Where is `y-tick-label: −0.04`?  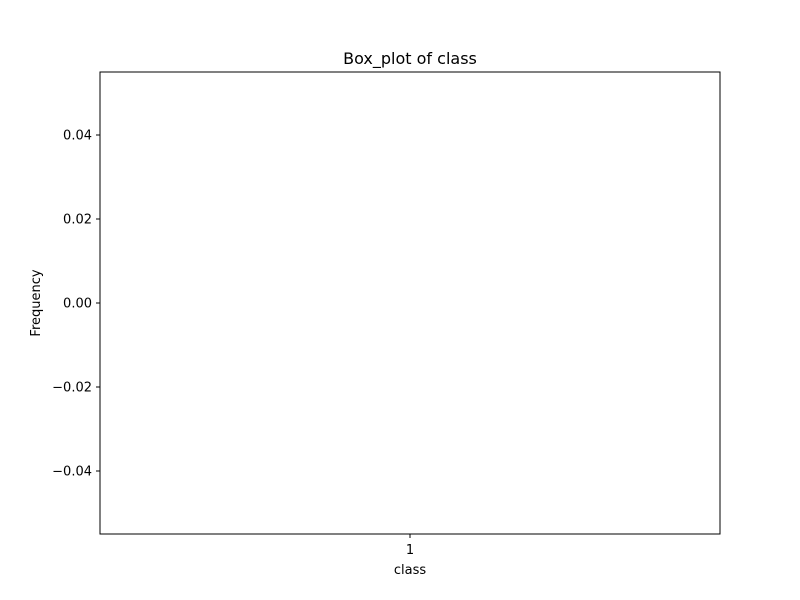
y-tick-label: −0.04 is located at coordinates (72, 472).